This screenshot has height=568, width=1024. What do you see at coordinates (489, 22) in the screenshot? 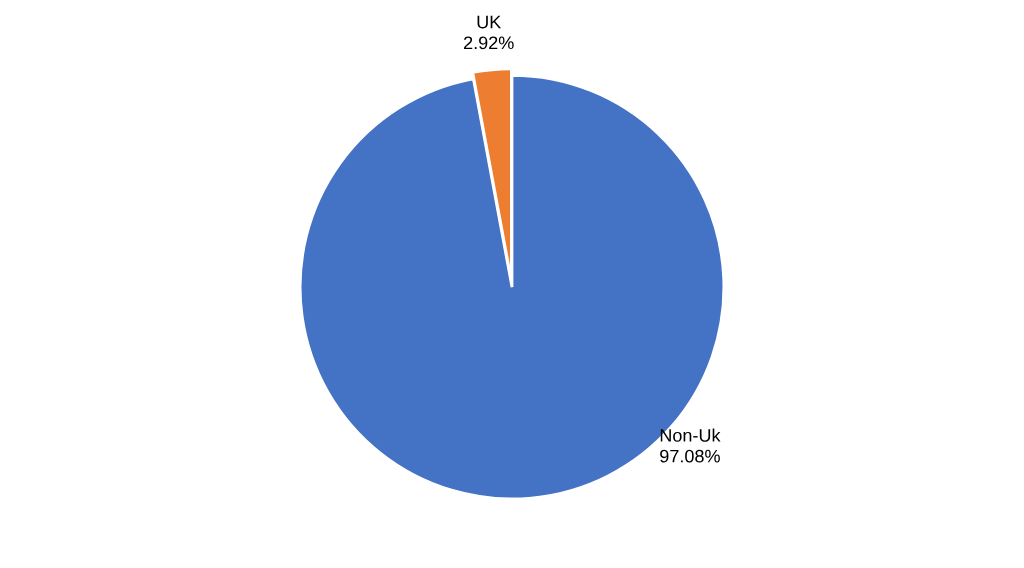
I see `slice-label: UK` at bounding box center [489, 22].